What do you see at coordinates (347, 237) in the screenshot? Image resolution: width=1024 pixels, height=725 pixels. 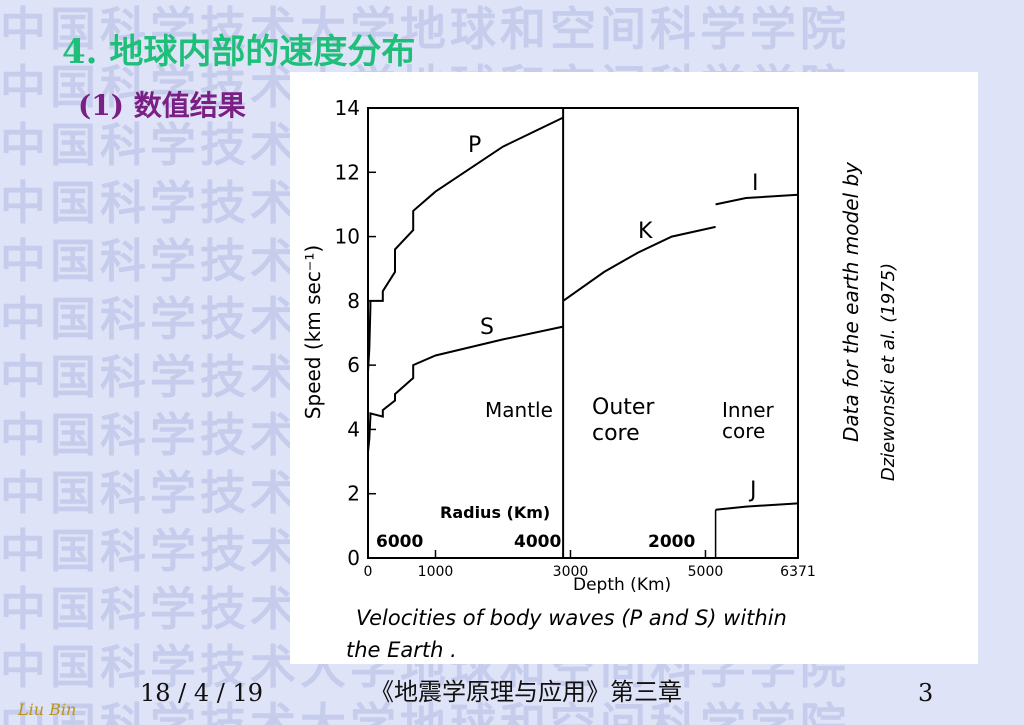 I see `y-tick-label: 10` at bounding box center [347, 237].